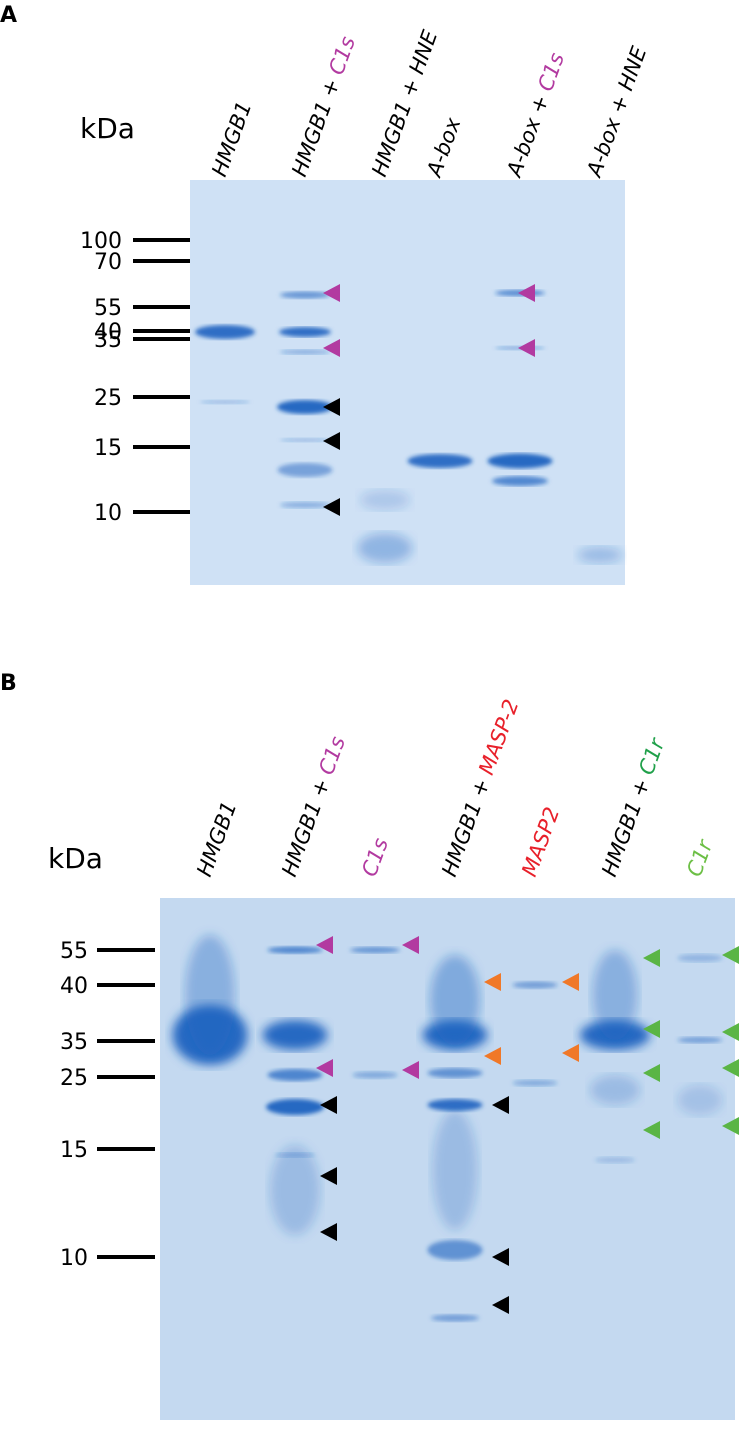  What do you see at coordinates (8, 683) in the screenshot?
I see `panel-label: B` at bounding box center [8, 683].